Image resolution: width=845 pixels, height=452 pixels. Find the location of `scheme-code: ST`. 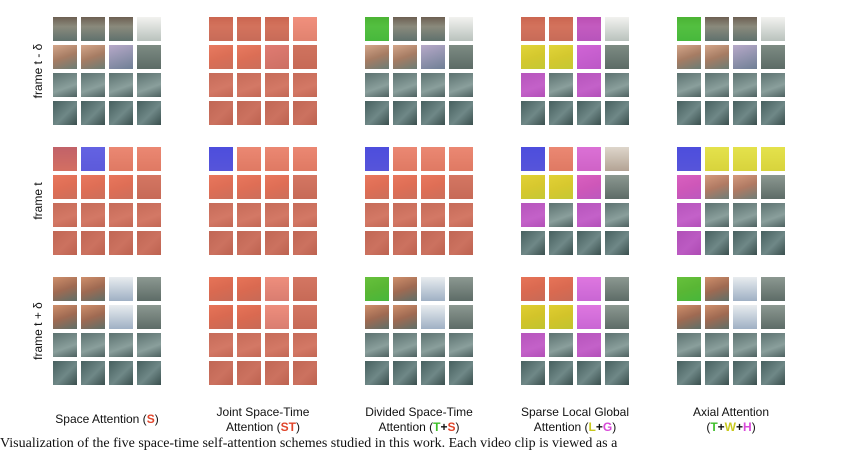

scheme-code: ST is located at coordinates (288, 427).